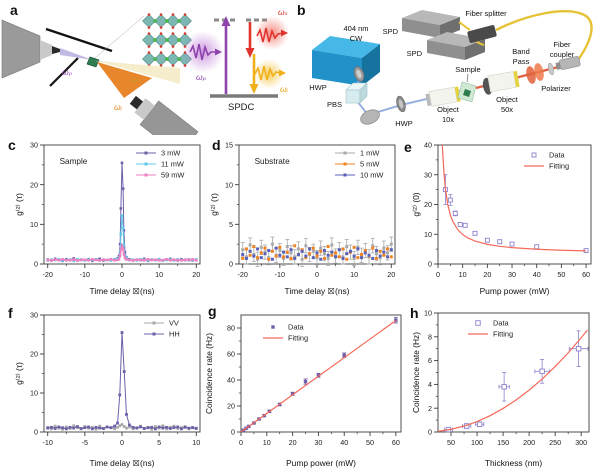 The image size is (600, 472). What do you see at coordinates (201, 77) in the screenshot?
I see `omega-p-label: ωₚ` at bounding box center [201, 77].